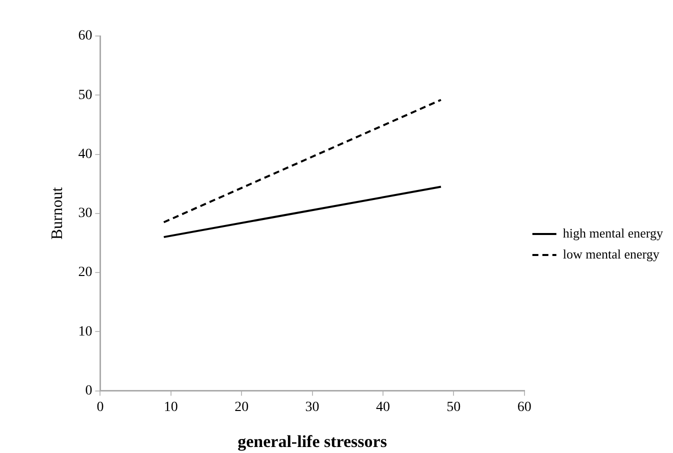  I want to click on x-axis-title: general-life stressors, so click(313, 442).